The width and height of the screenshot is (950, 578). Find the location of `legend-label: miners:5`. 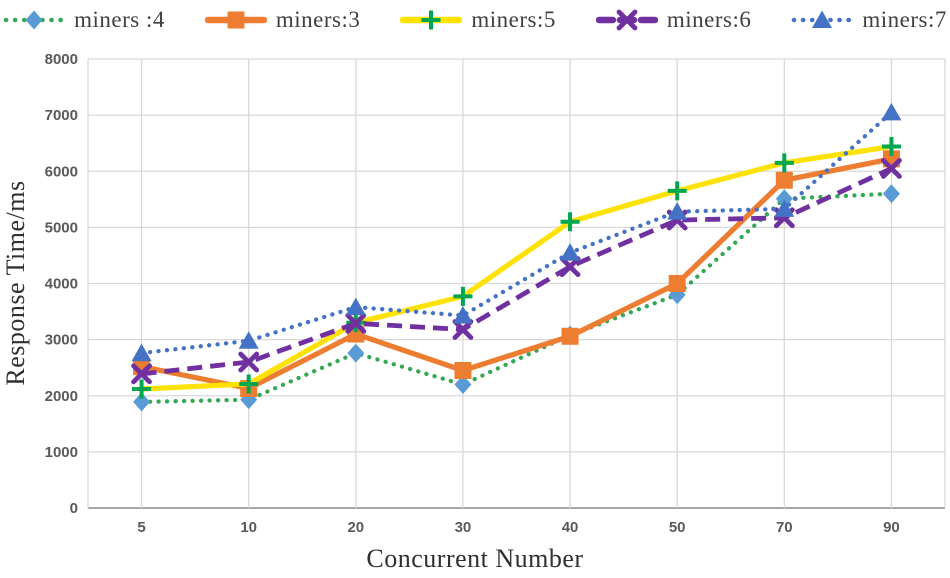

legend-label: miners:5 is located at coordinates (513, 19).